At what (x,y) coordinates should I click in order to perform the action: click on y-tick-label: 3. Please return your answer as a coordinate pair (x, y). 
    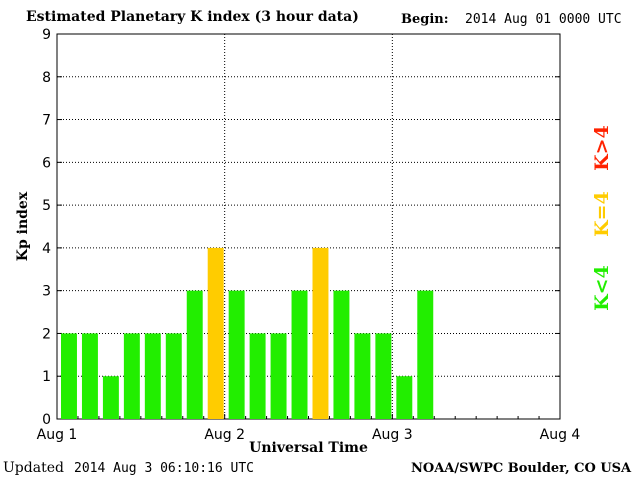
    Looking at the image, I should click on (46, 292).